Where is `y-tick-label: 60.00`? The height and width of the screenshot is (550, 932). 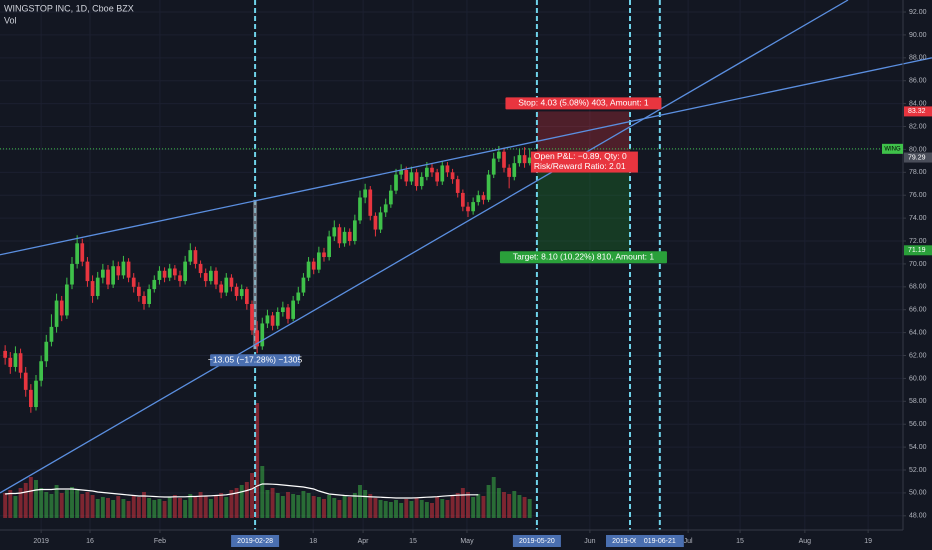 y-tick-label: 60.00 is located at coordinates (918, 378).